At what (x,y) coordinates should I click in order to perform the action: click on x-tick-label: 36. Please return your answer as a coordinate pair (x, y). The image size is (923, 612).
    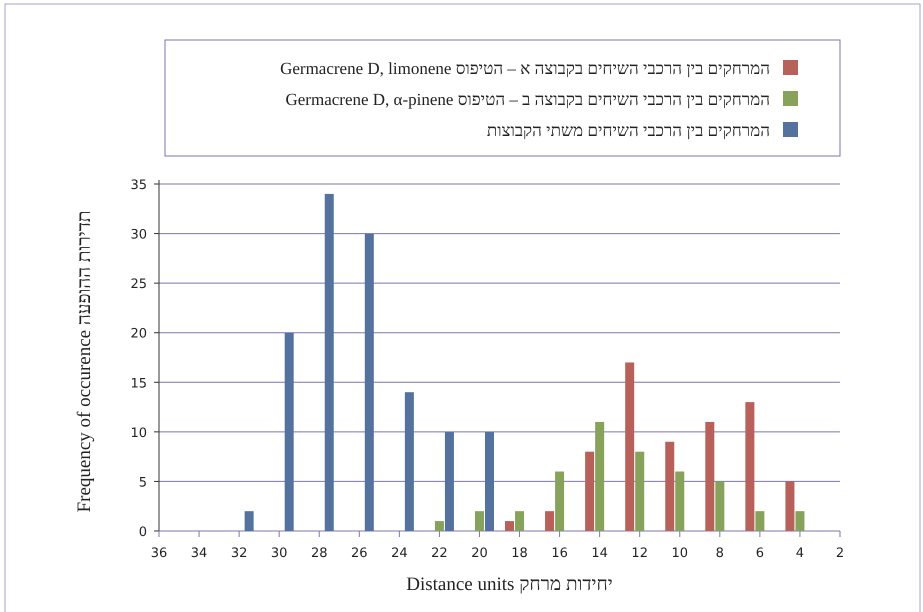
    Looking at the image, I should click on (159, 553).